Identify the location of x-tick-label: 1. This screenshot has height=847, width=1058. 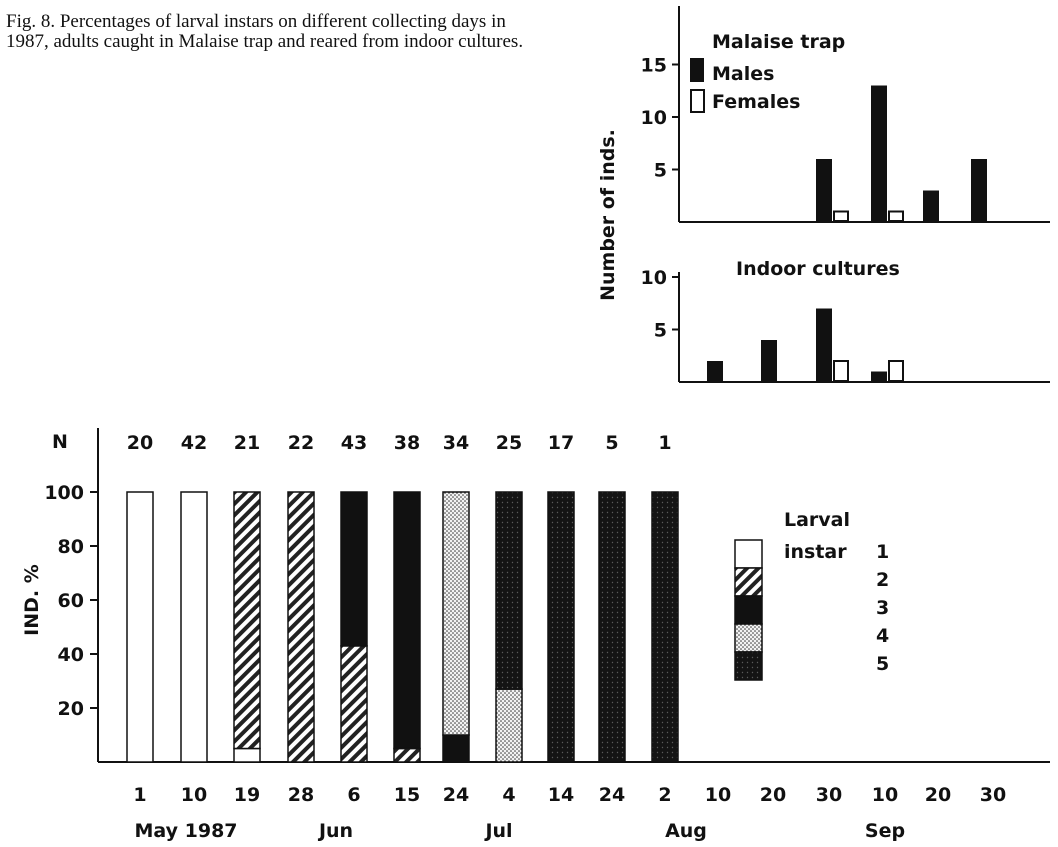
(139, 795).